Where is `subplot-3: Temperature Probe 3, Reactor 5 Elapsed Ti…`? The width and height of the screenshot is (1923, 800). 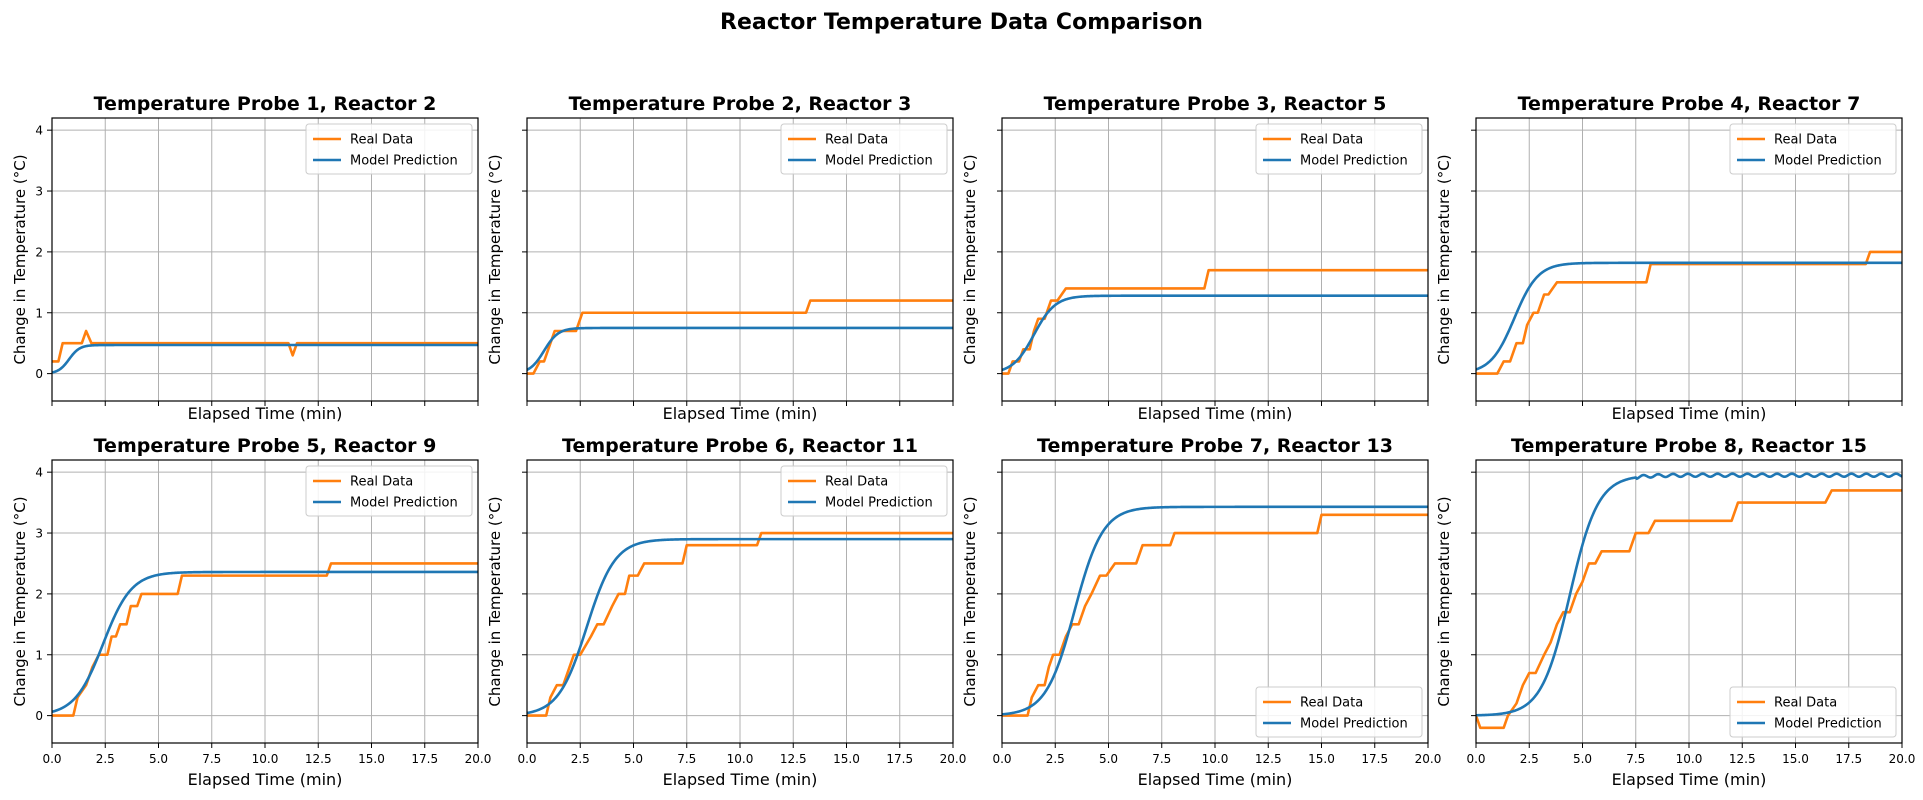
subplot-3: Temperature Probe 3, Reactor 5 Elapsed Ti… is located at coordinates (1195, 258).